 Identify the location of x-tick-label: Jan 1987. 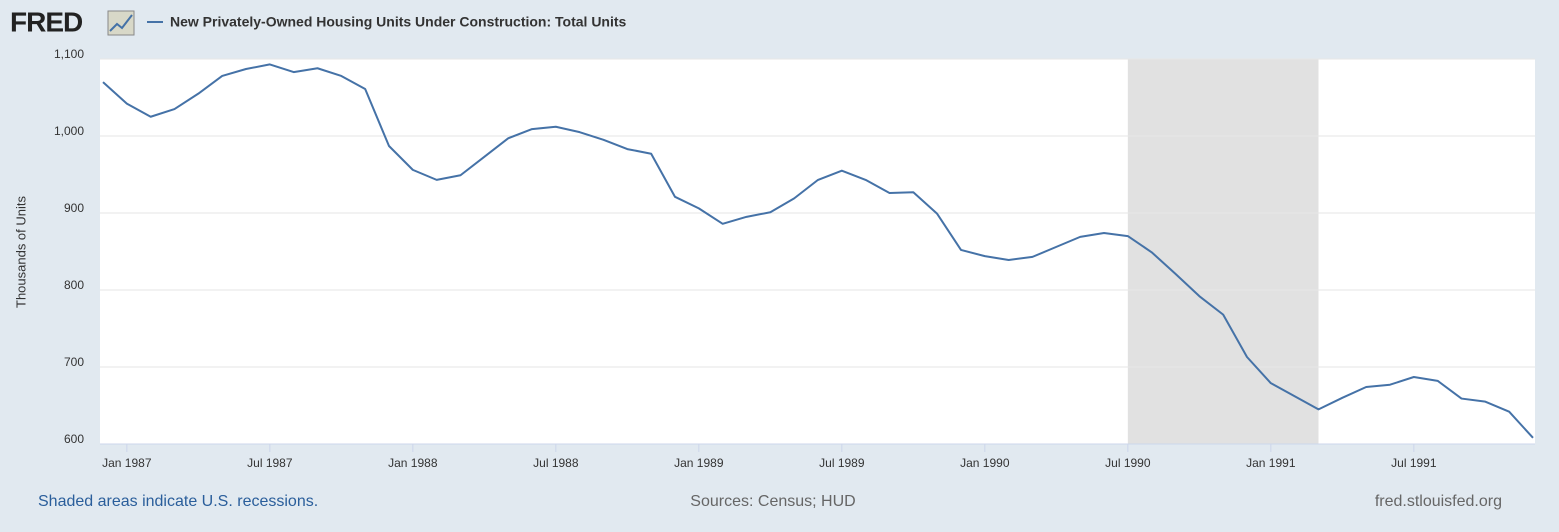
(127, 463).